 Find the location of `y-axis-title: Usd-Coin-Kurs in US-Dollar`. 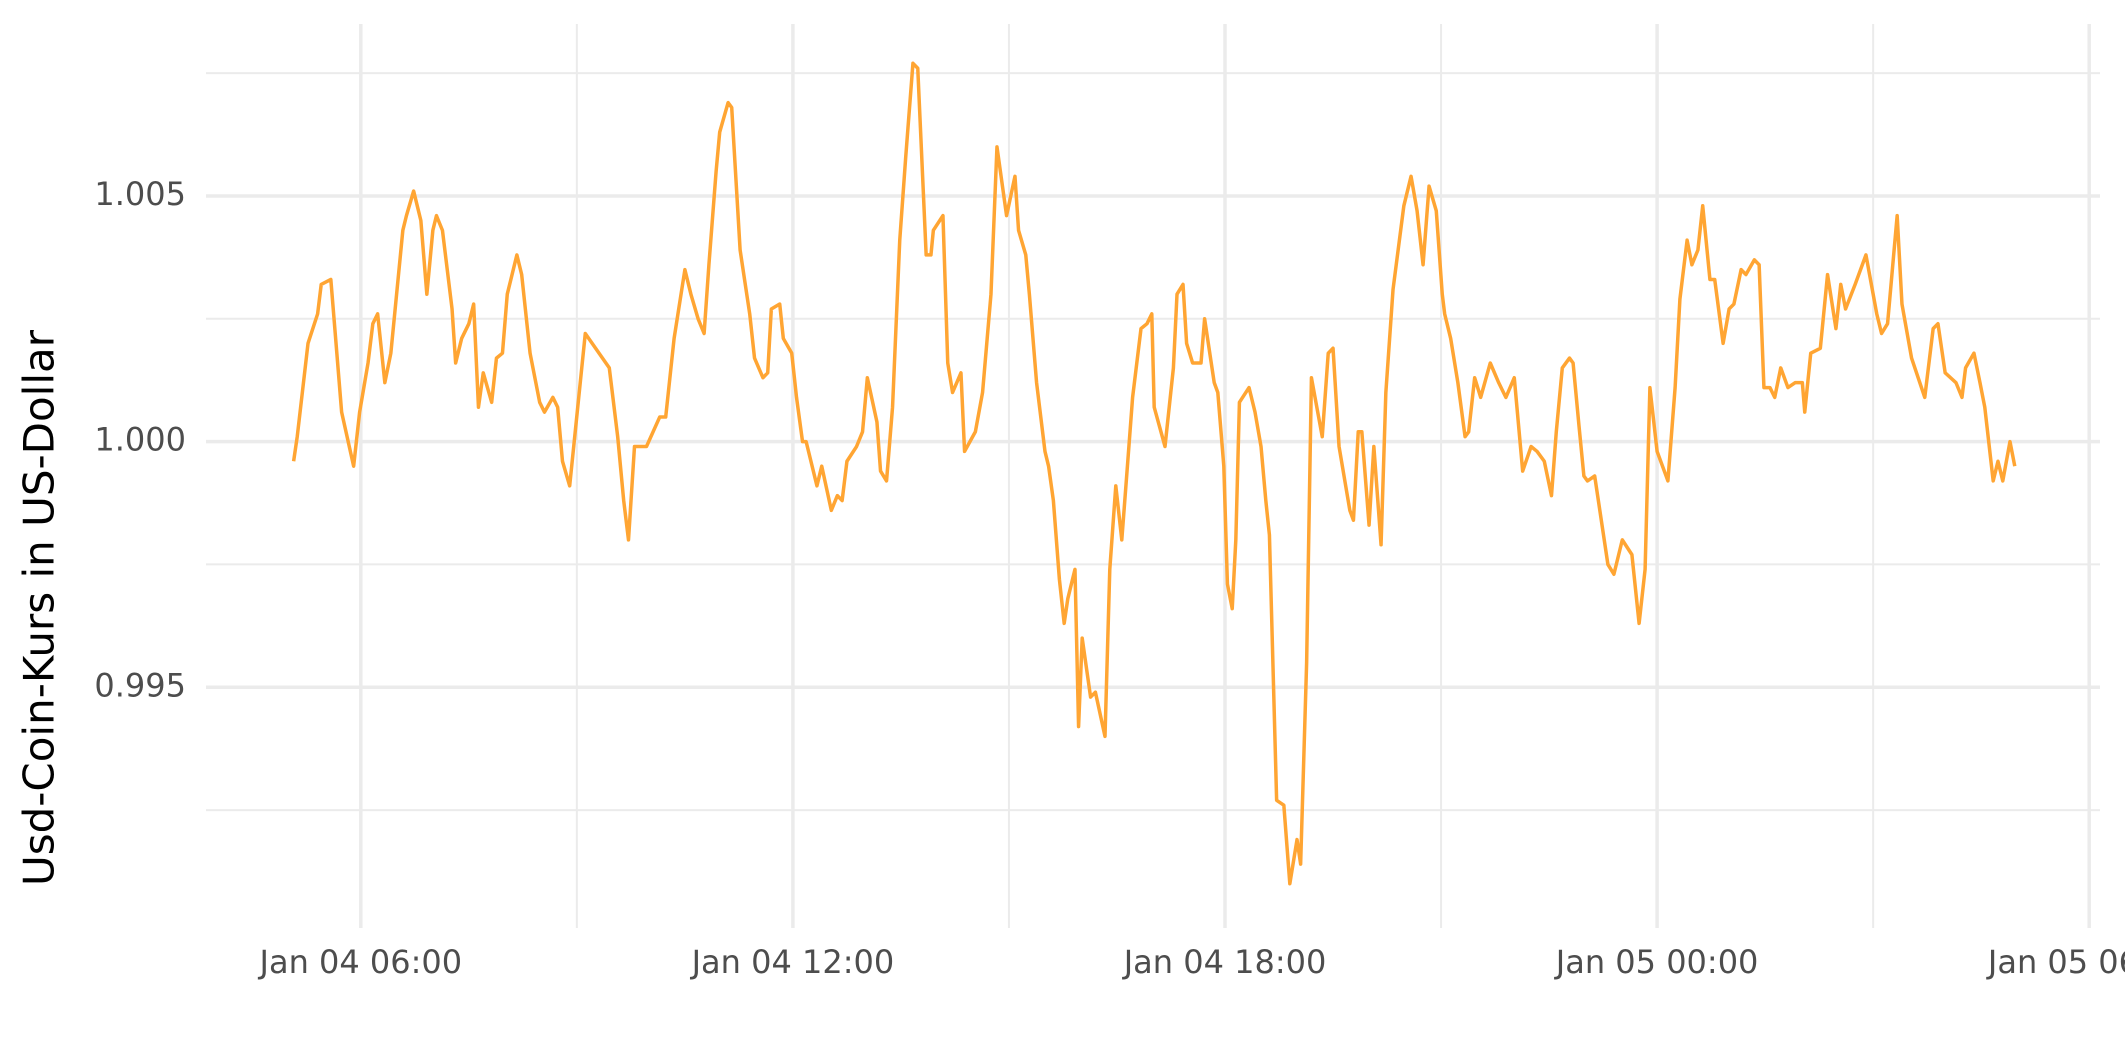

y-axis-title: Usd-Coin-Kurs in US-Dollar is located at coordinates (39, 607).